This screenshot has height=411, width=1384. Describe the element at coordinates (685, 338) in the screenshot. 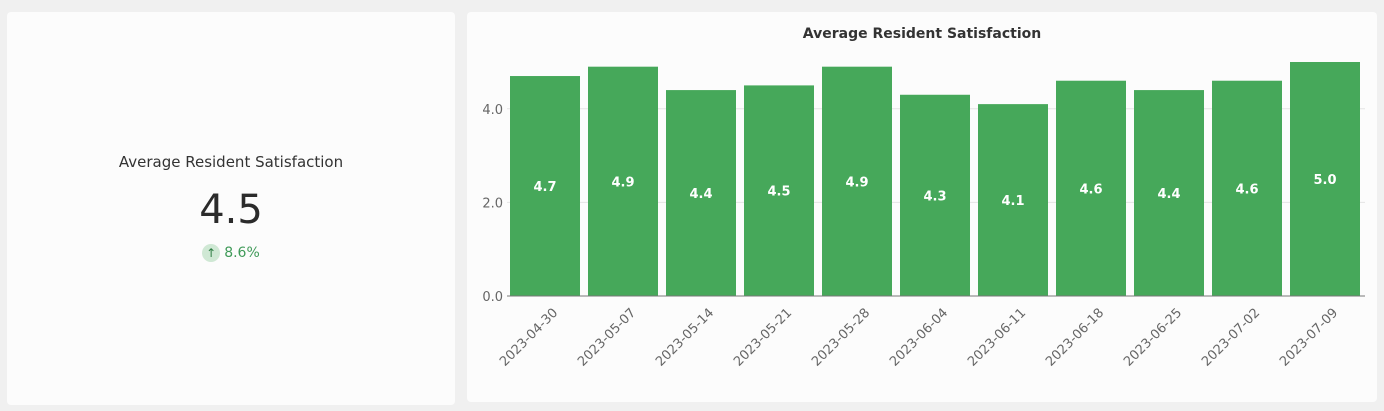

I see `x-tick-label: 2023-05-14` at that location.